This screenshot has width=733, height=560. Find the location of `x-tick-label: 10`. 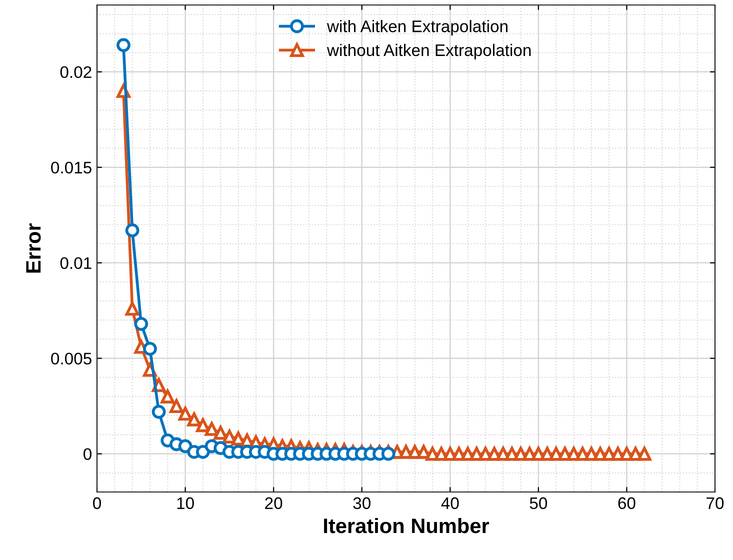

x-tick-label: 10 is located at coordinates (185, 503).